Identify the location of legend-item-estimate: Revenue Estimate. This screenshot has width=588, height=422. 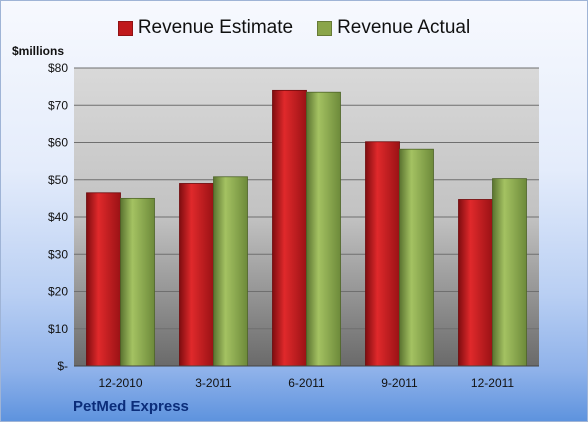
(205, 28).